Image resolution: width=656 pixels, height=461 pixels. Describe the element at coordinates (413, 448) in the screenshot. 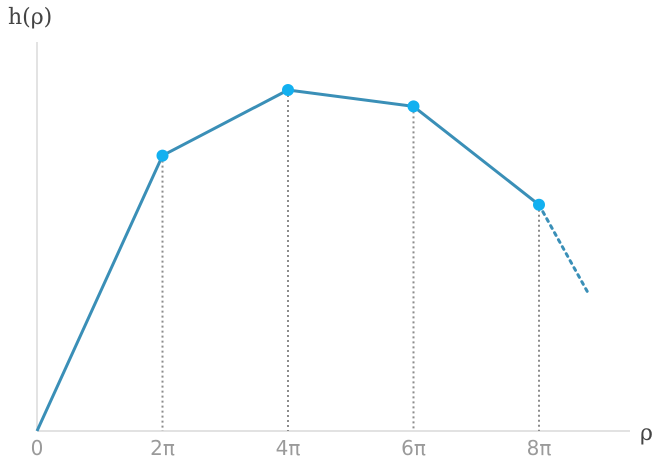

I see `x-tick-label: 6π` at that location.